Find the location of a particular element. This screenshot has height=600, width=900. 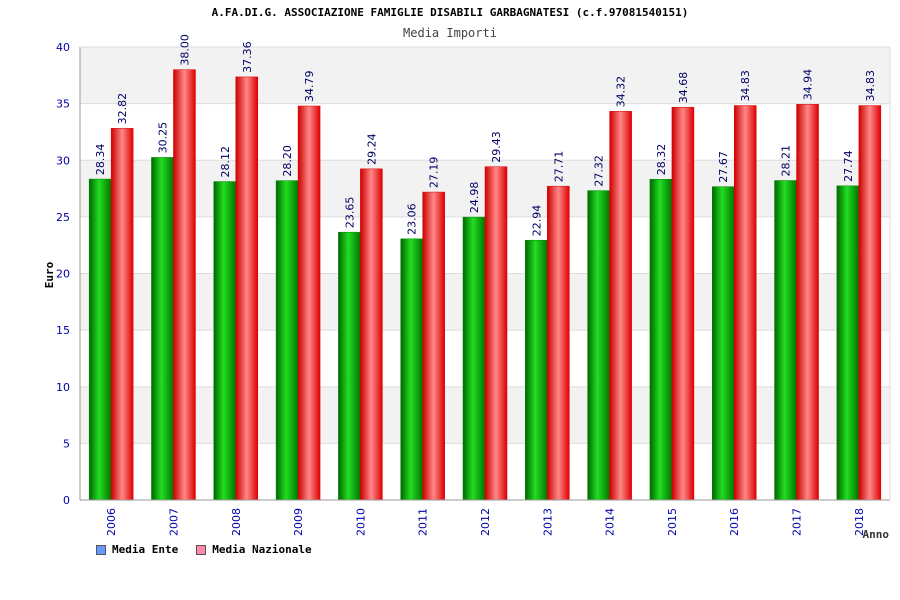

data-label: 22.94 is located at coordinates (536, 221).